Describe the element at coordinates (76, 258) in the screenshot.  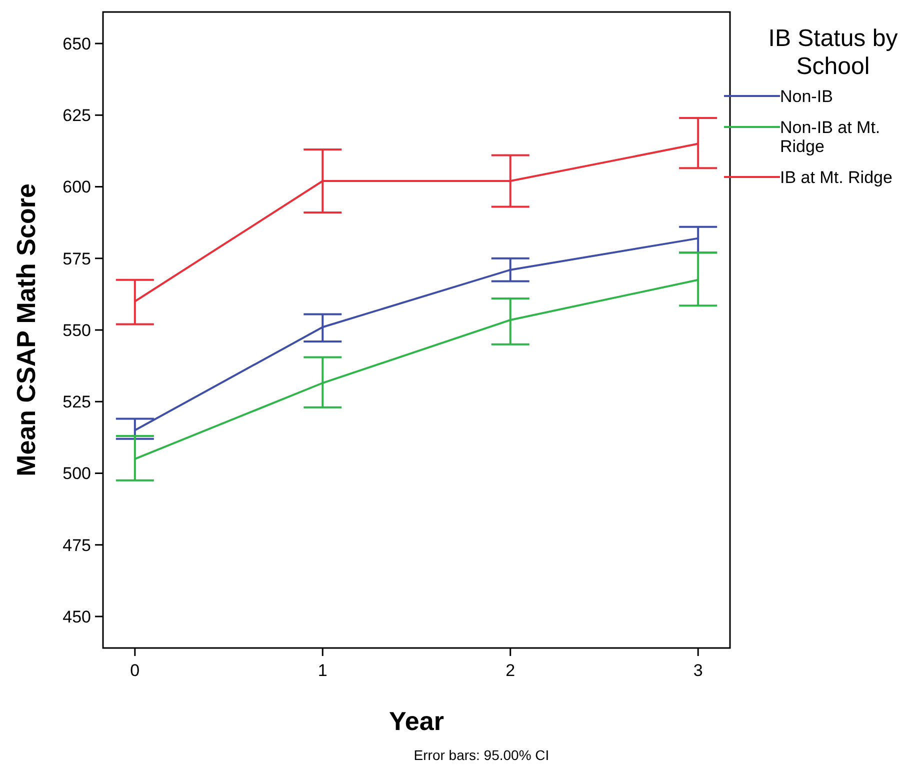
I see `y-tick-label: 575` at that location.